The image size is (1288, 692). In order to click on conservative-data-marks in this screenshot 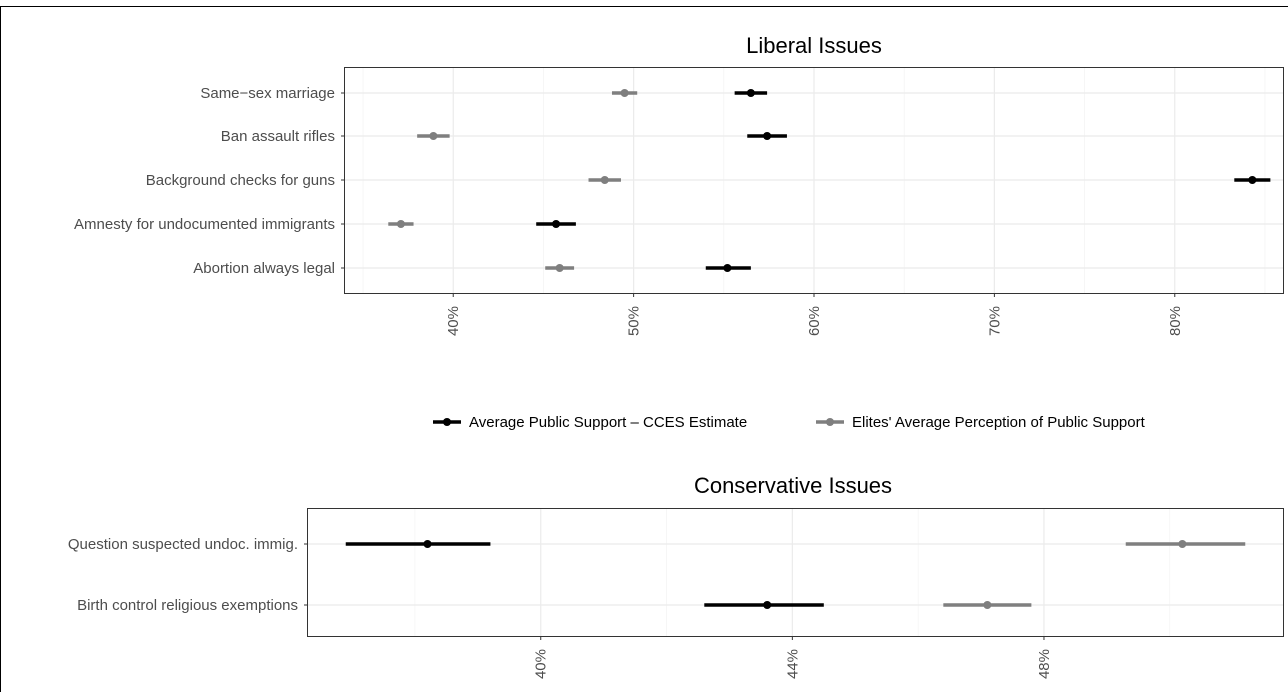, I will do `click(795, 574)`.